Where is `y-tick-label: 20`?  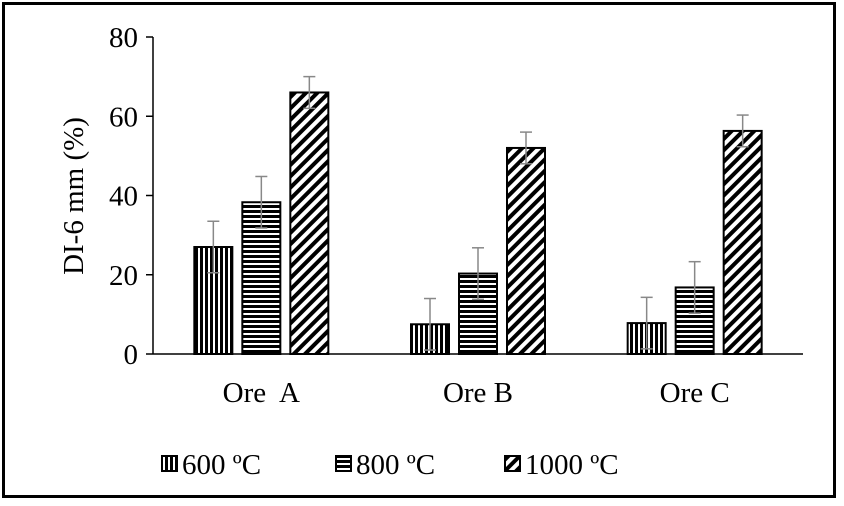 y-tick-label: 20 is located at coordinates (123, 276).